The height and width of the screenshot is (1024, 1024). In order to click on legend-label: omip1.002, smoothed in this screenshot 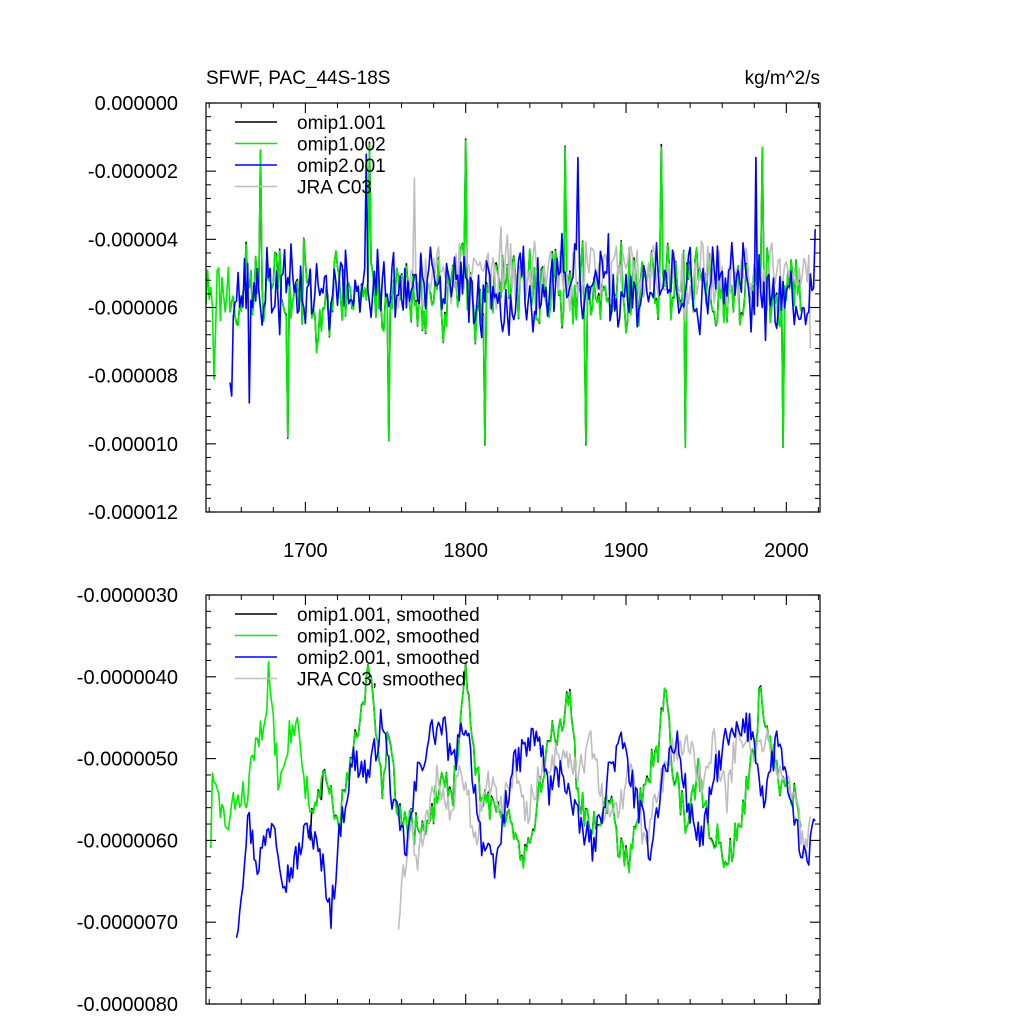, I will do `click(388, 637)`.